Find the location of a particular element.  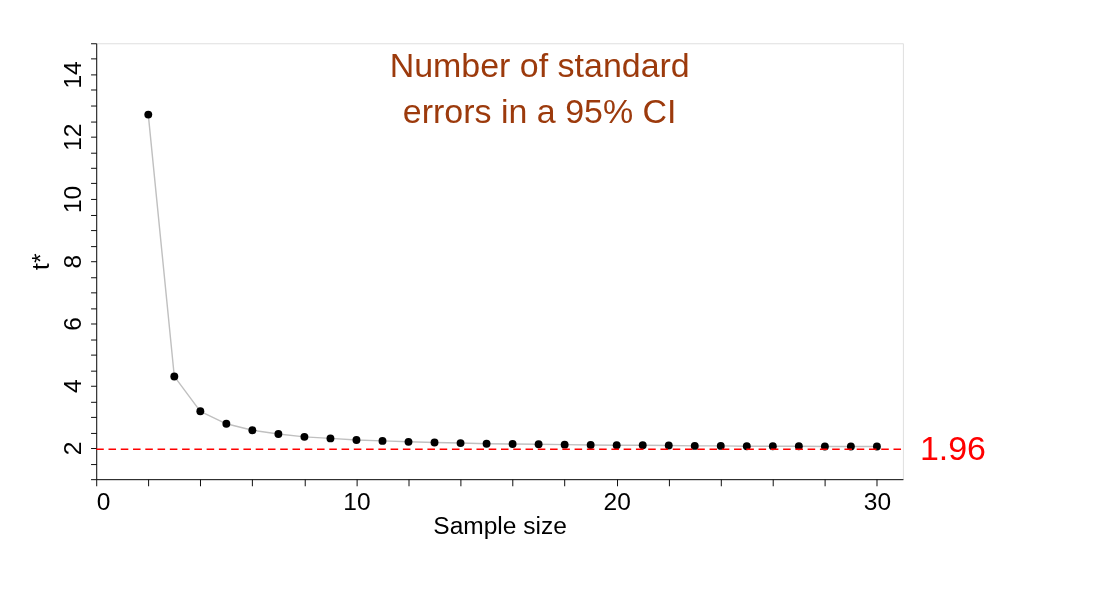

y-tick-label: 6 is located at coordinates (72, 324).